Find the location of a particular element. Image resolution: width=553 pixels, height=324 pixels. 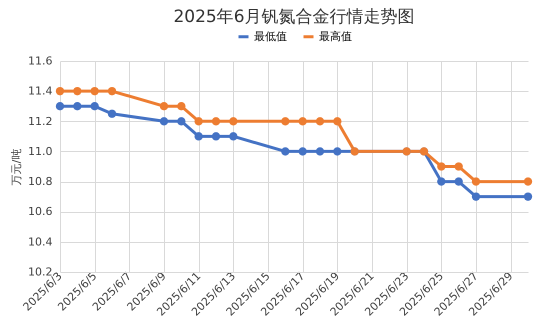

y-tick-label: 10.6 is located at coordinates (40, 211).